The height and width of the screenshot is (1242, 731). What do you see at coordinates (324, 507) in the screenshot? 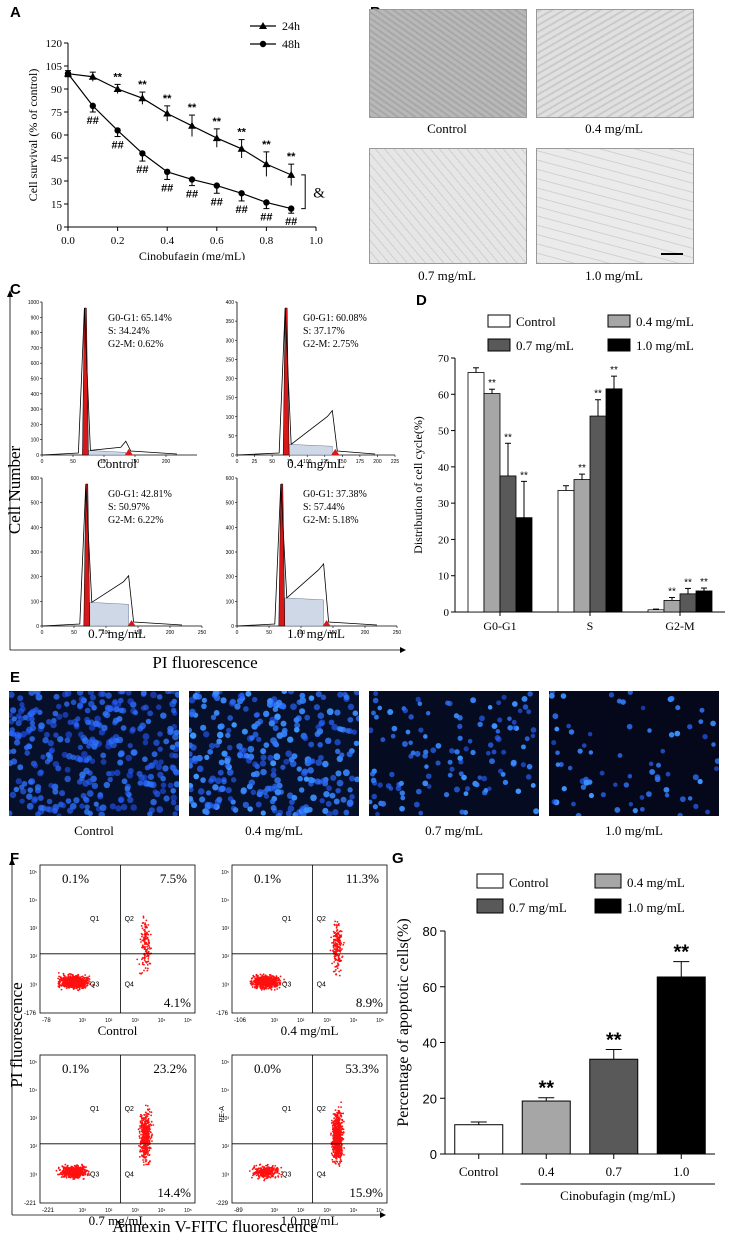
I see `s-value: S: 57.44%` at bounding box center [324, 507].